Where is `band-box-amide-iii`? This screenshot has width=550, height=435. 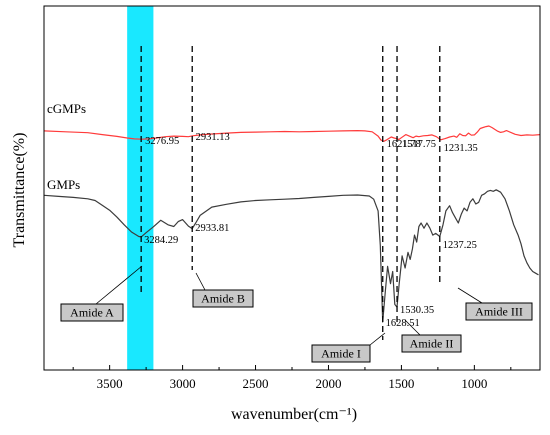
band-box-amide-iii is located at coordinates (499, 311).